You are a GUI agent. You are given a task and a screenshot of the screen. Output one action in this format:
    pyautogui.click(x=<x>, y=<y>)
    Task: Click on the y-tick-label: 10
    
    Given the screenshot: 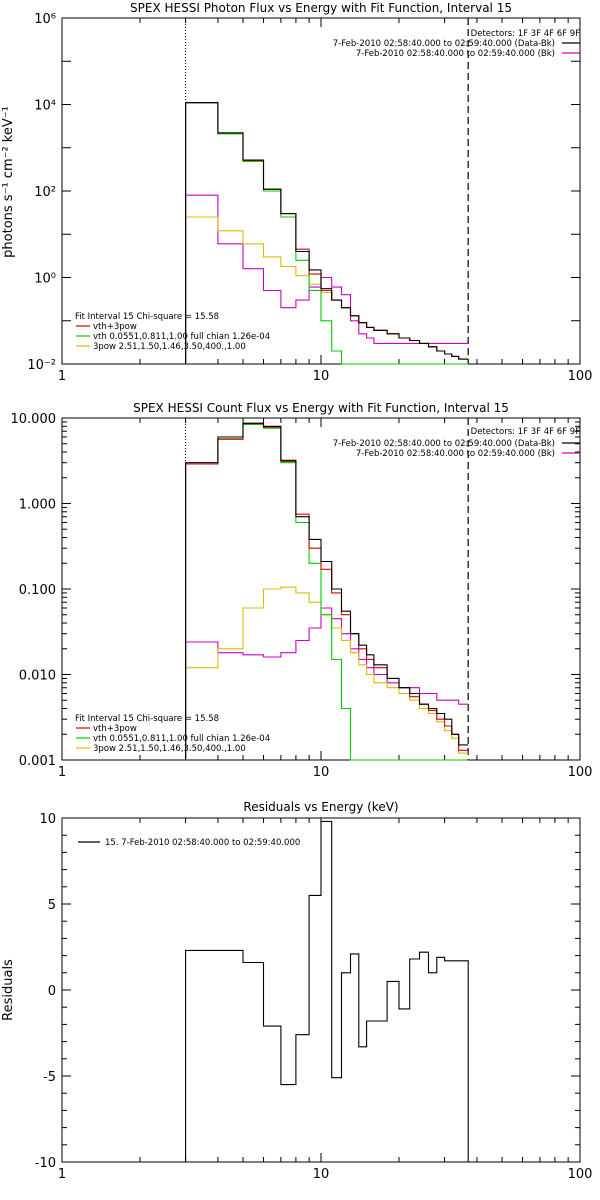 What is the action you would take?
    pyautogui.click(x=47, y=819)
    